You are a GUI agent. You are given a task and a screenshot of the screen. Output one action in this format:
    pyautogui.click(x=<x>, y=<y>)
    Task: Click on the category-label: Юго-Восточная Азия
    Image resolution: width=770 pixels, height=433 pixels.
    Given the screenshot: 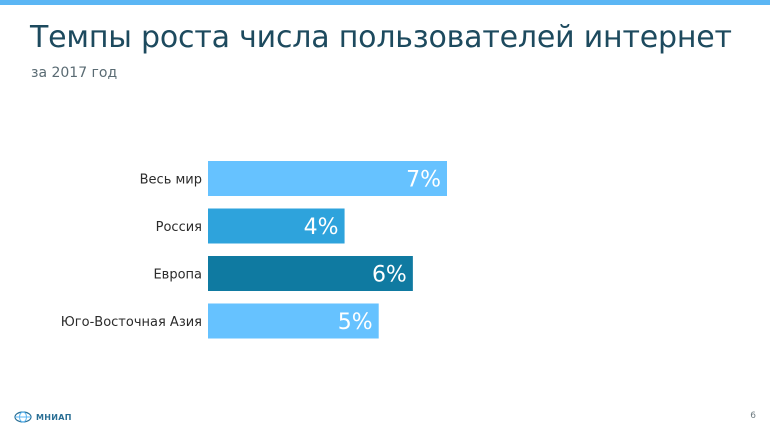 What is the action you would take?
    pyautogui.click(x=131, y=322)
    